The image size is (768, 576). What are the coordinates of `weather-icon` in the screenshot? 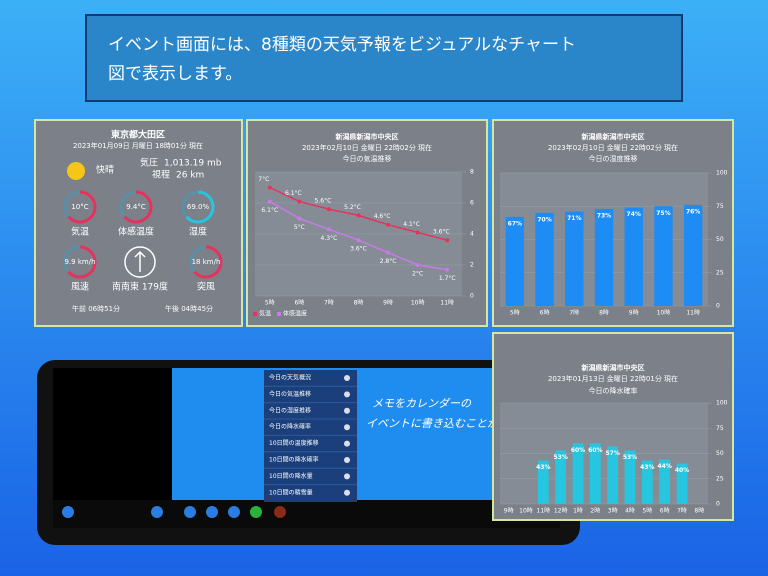 It's located at (76, 171).